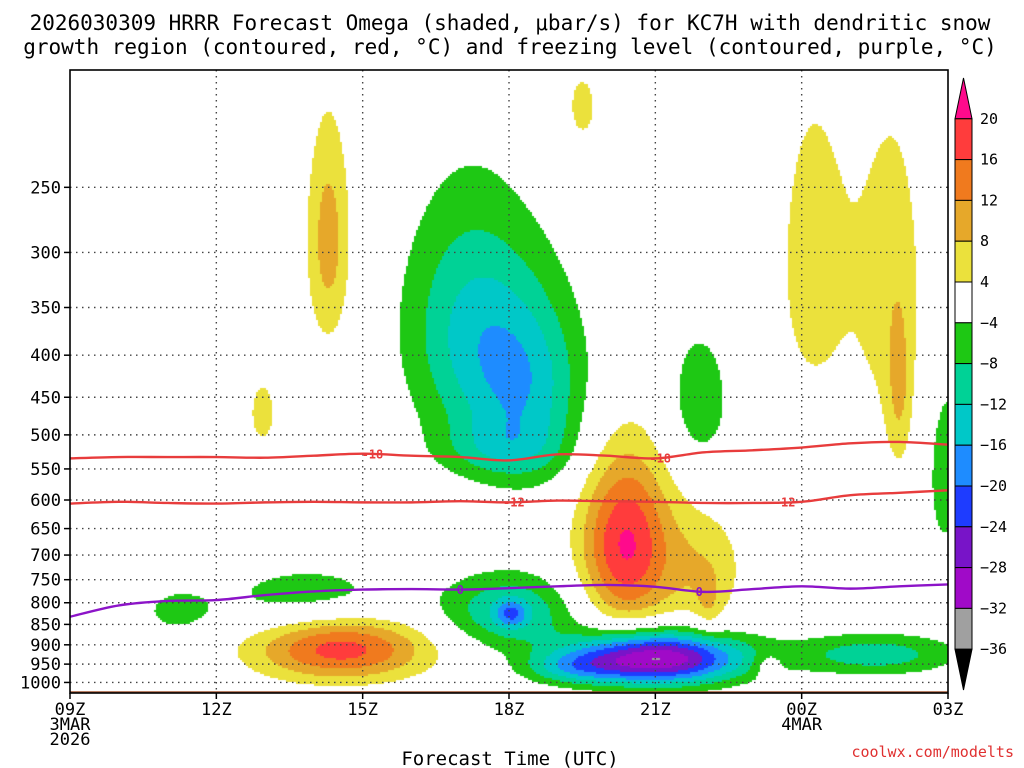  I want to click on y-tick-label-850: 850, so click(45, 625).